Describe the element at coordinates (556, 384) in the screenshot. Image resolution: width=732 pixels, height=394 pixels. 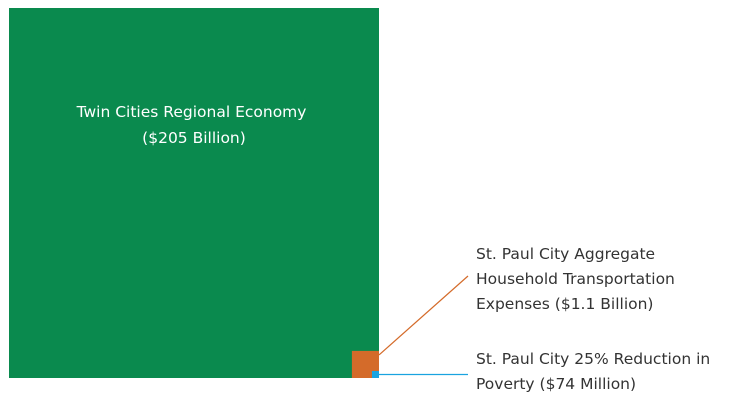
I see `label-poverty-line-2: Poverty ($74 Million)` at that location.